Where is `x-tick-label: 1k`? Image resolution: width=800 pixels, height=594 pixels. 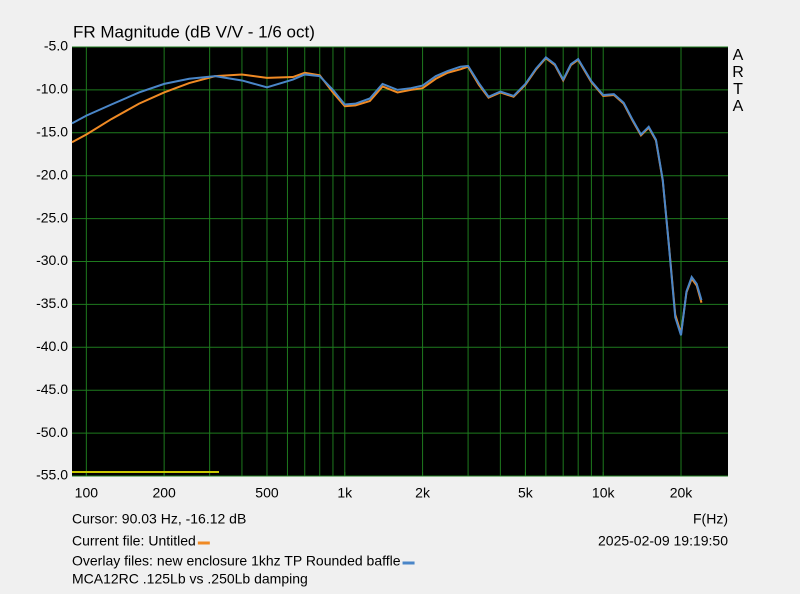
x-tick-label: 1k is located at coordinates (345, 493).